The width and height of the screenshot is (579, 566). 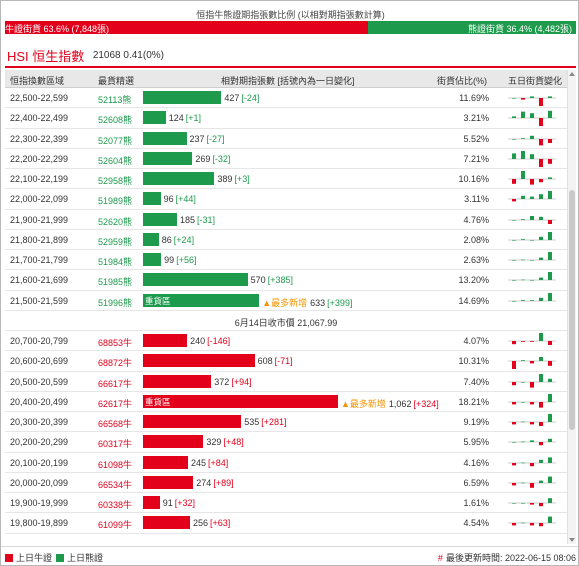 What do you see at coordinates (224, 442) in the screenshot?
I see `contracts-value: 329 [+48]` at bounding box center [224, 442].